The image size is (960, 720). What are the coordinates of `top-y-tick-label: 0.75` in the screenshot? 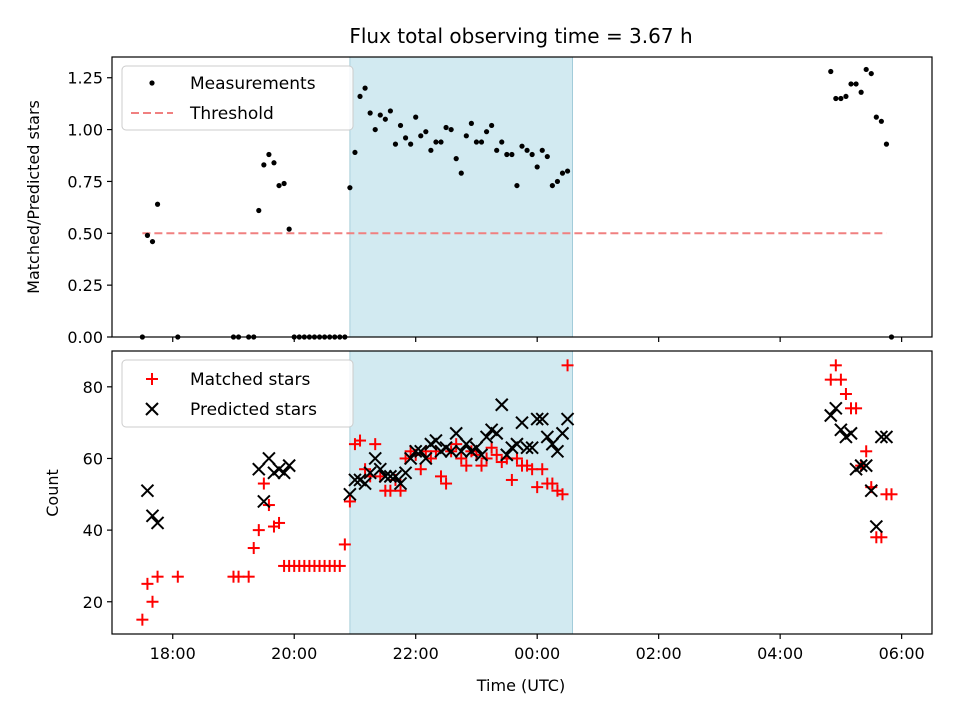 It's located at (85, 181).